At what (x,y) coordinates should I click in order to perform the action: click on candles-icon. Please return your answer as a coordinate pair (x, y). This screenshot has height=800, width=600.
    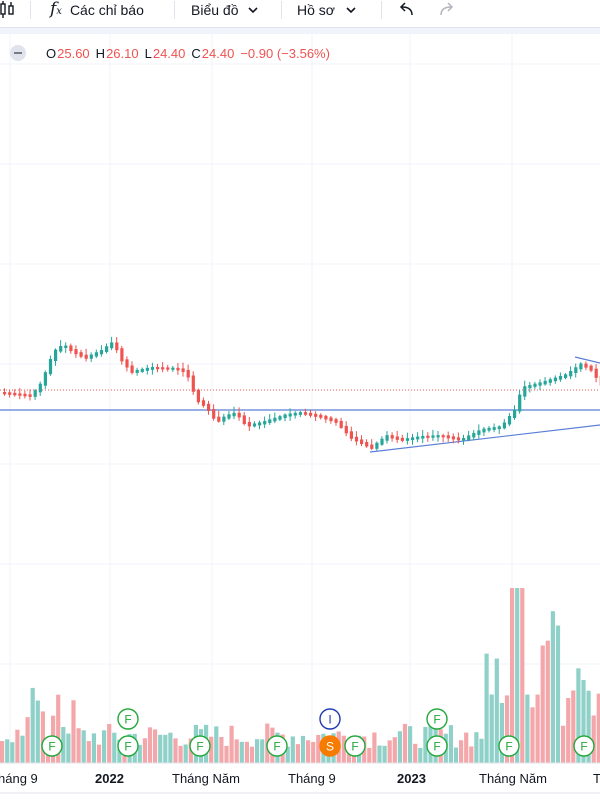
    Looking at the image, I should click on (8, 10).